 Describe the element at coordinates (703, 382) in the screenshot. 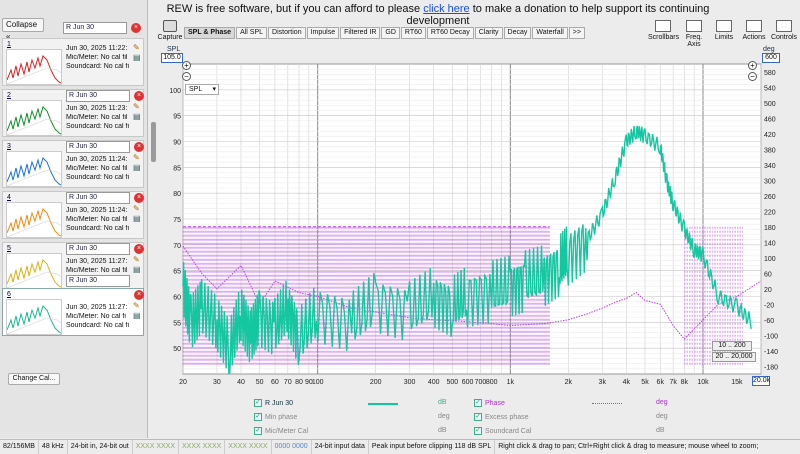

I see `x-tick-label: 10k` at that location.